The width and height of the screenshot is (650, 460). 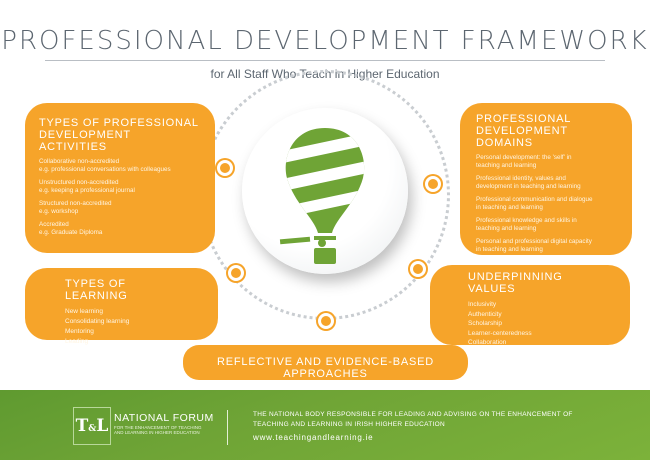 I want to click on domains-title-2: DEVELOPMENT DOMAINS, so click(x=522, y=137).